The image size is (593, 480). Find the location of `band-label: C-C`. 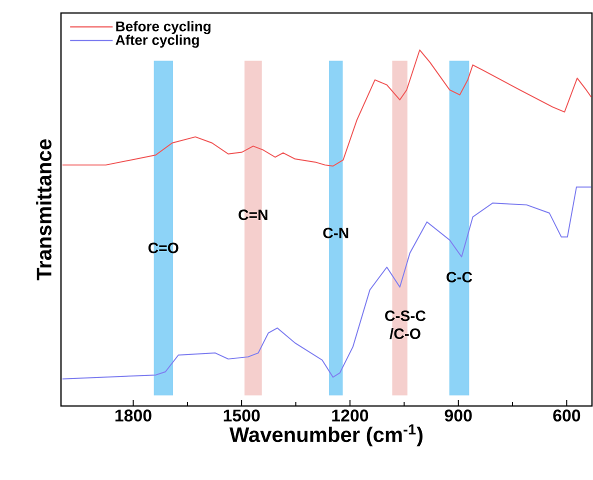

band-label: C-C is located at coordinates (459, 277).